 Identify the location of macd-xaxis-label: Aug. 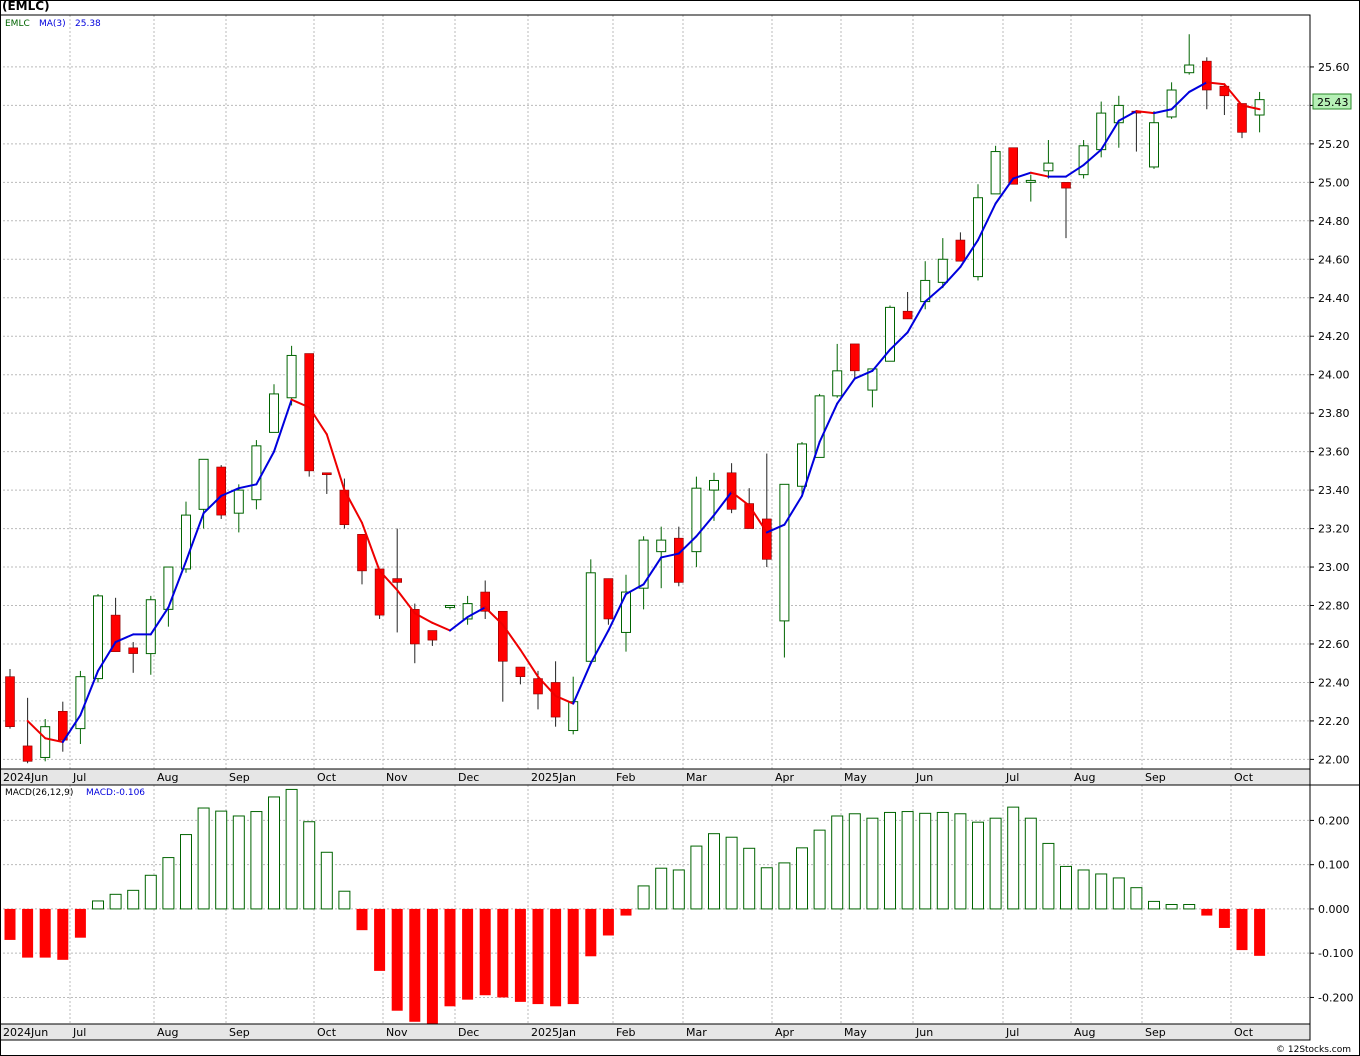
(1084, 1032).